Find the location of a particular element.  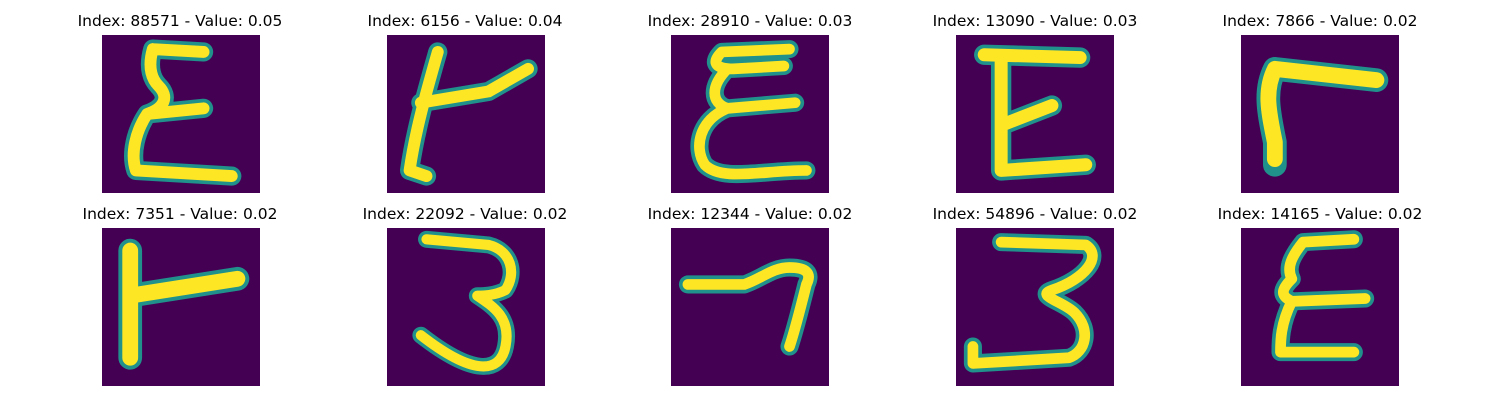

panel-title: Index: 6156 - Value: 0.04 is located at coordinates (465, 21).